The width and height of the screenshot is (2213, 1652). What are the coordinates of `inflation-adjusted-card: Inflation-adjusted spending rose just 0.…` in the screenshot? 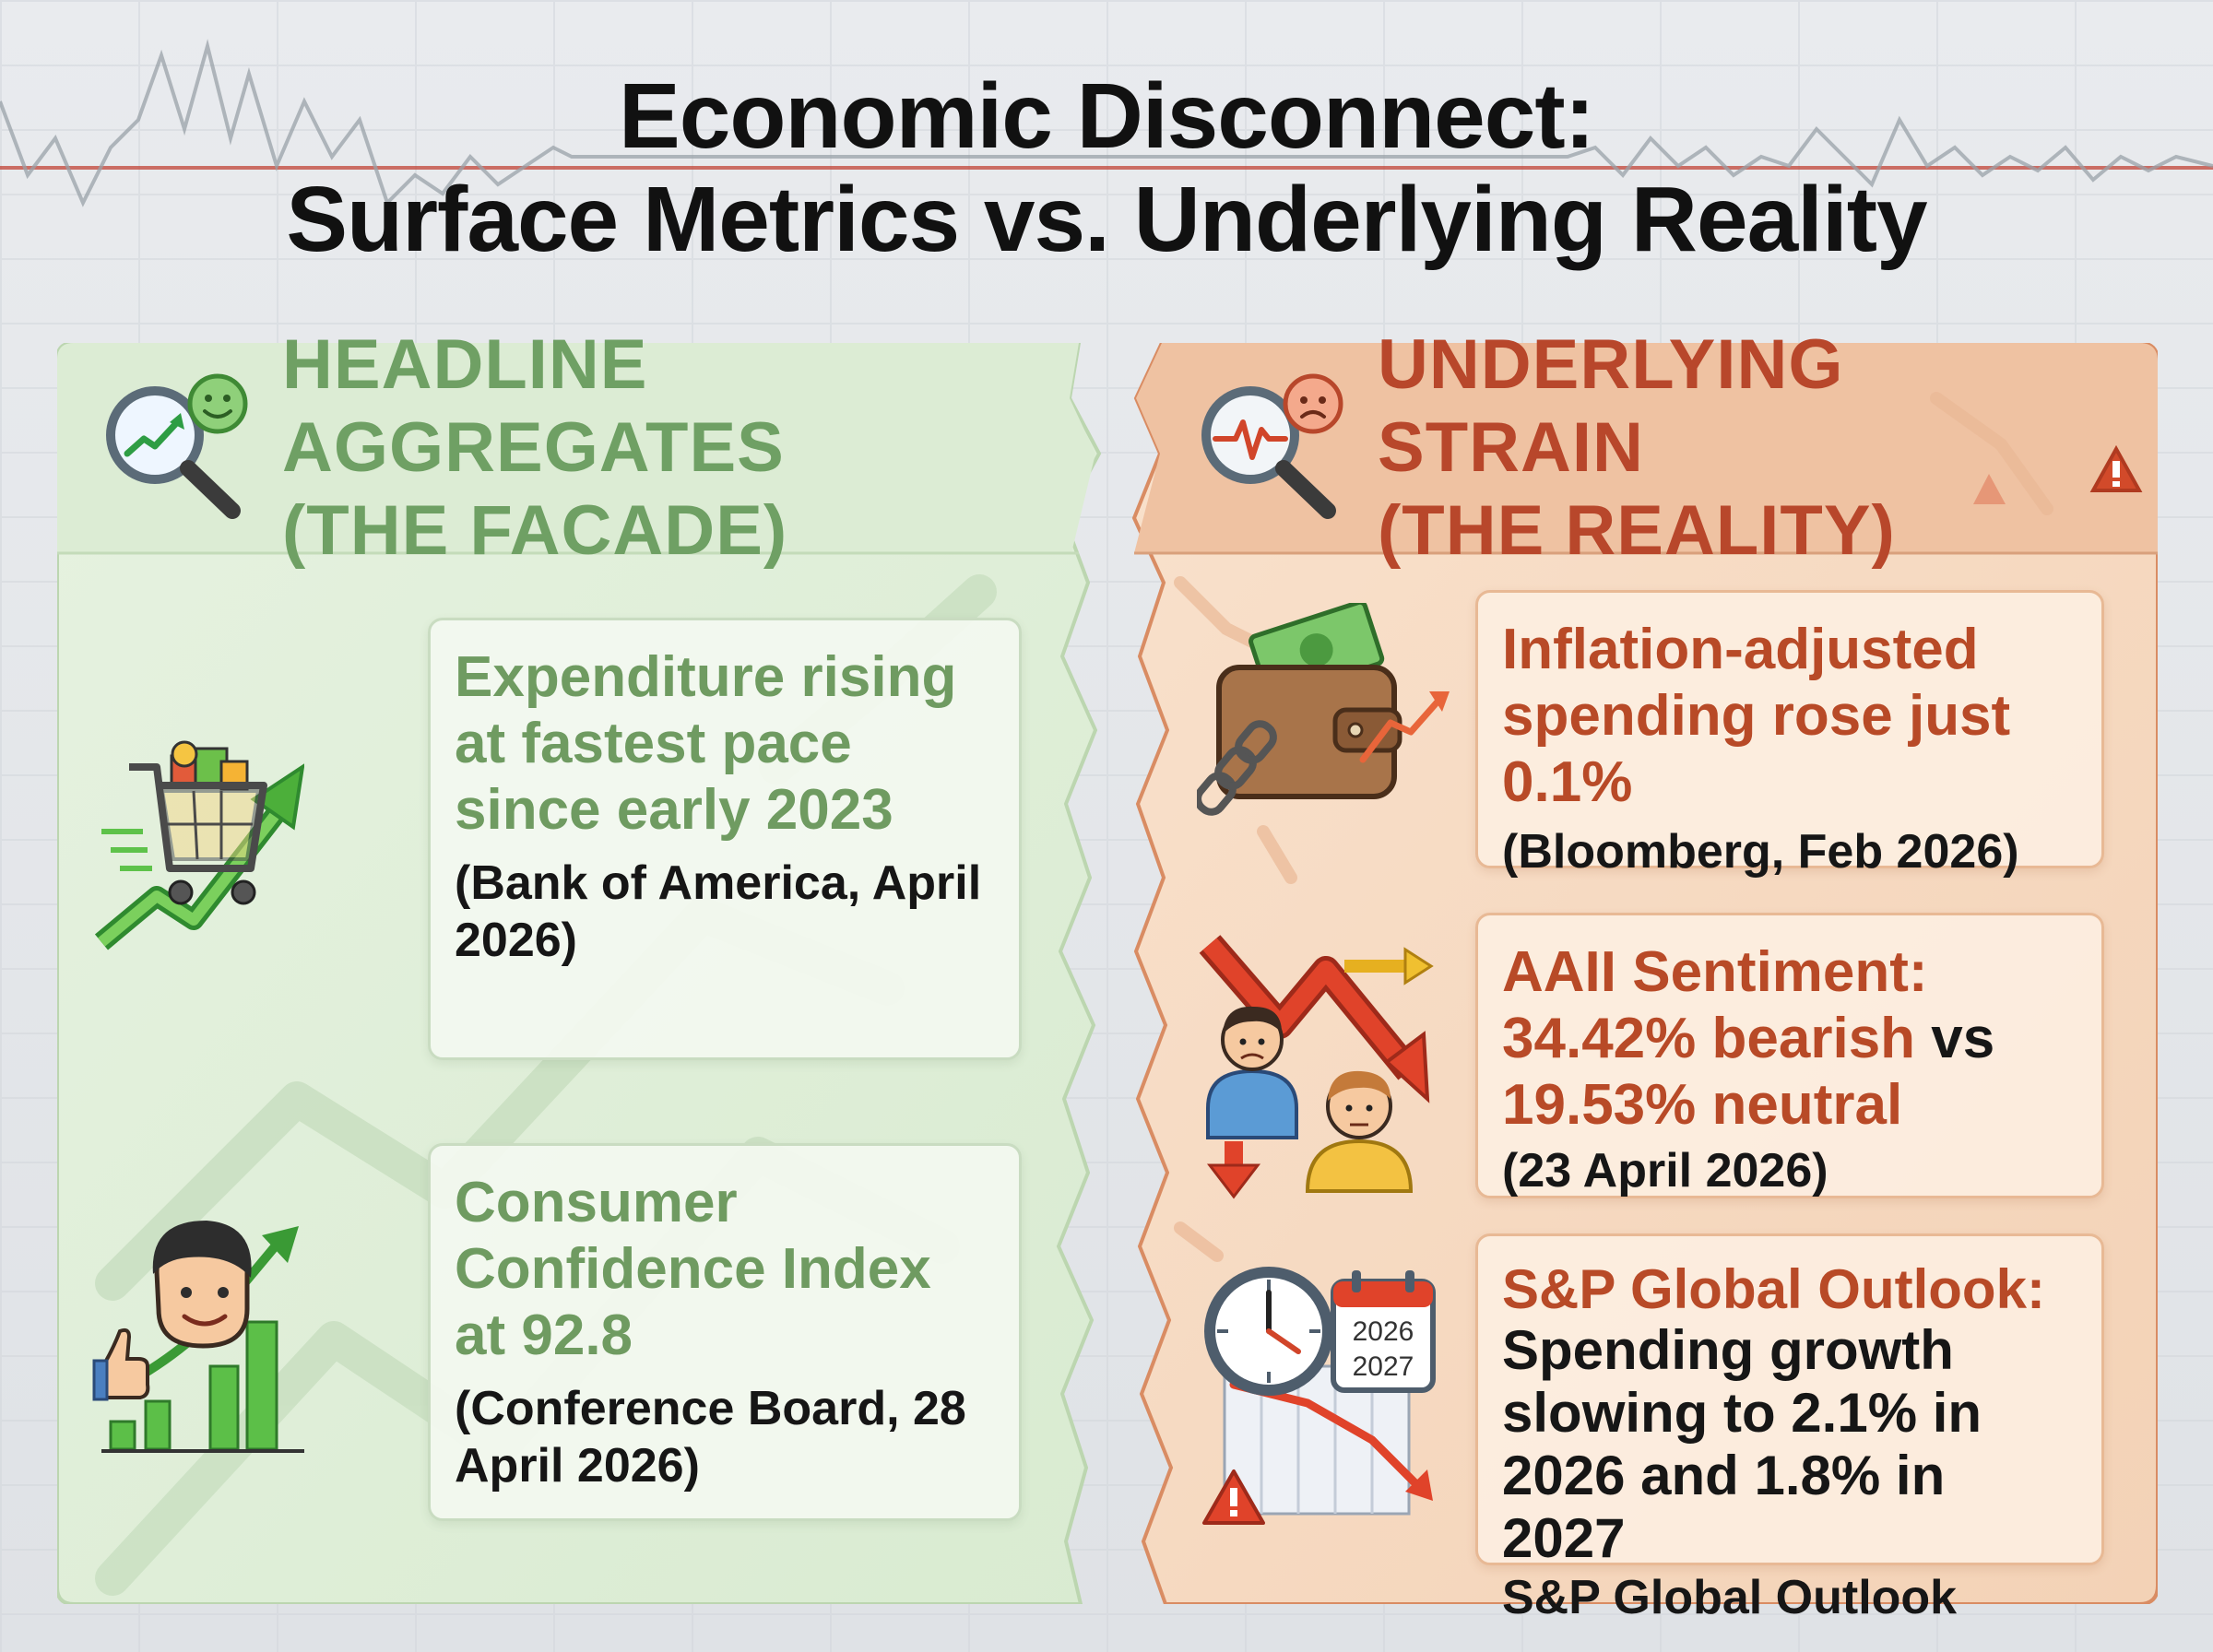 It's located at (1789, 734).